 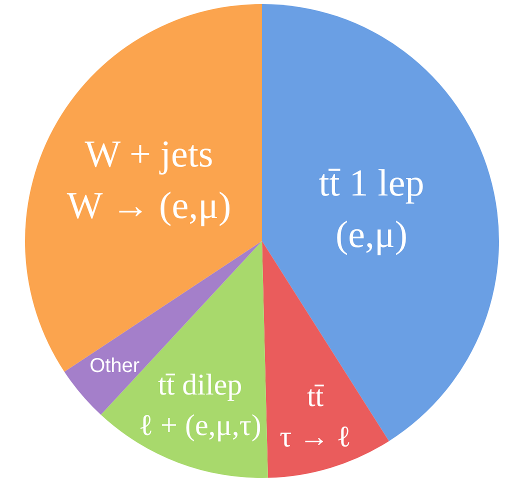 I want to click on slice-label: tt̄ τ → ℓ, so click(x=316, y=416).